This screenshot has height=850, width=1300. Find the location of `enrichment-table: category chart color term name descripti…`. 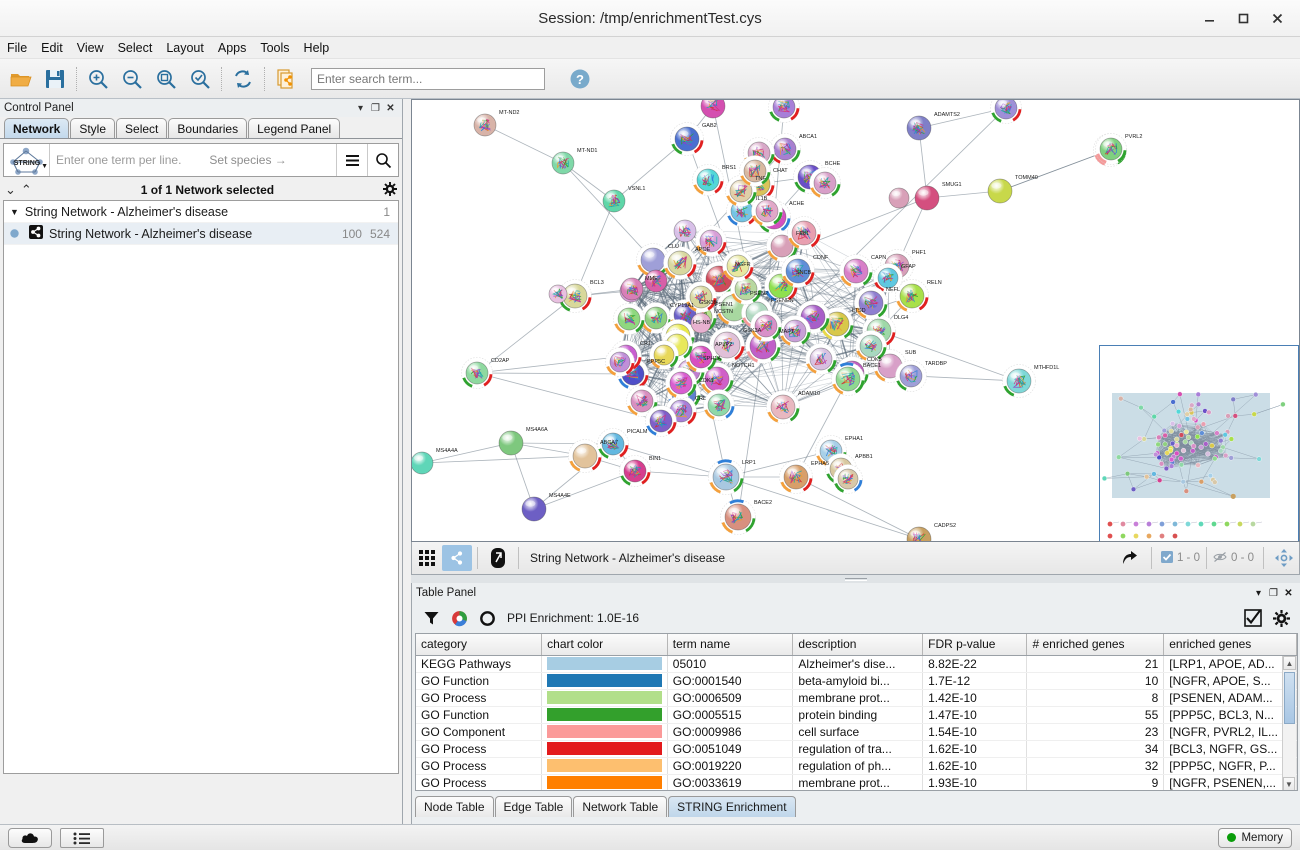

enrichment-table: category chart color term name descripti… is located at coordinates (856, 712).